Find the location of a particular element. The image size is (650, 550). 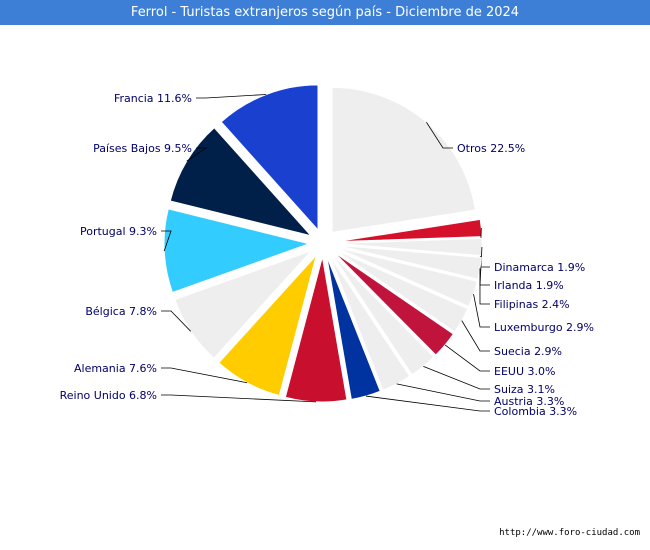

slice-label: Francia 11.6% is located at coordinates (153, 98).